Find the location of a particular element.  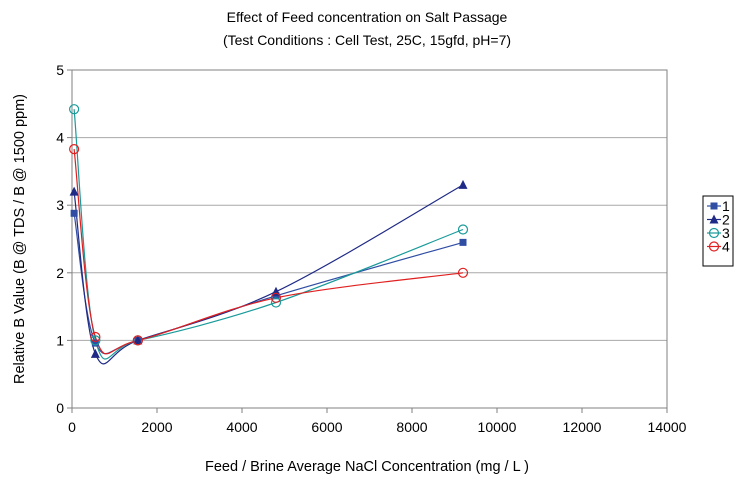

legend-label-2: 2 is located at coordinates (726, 220).